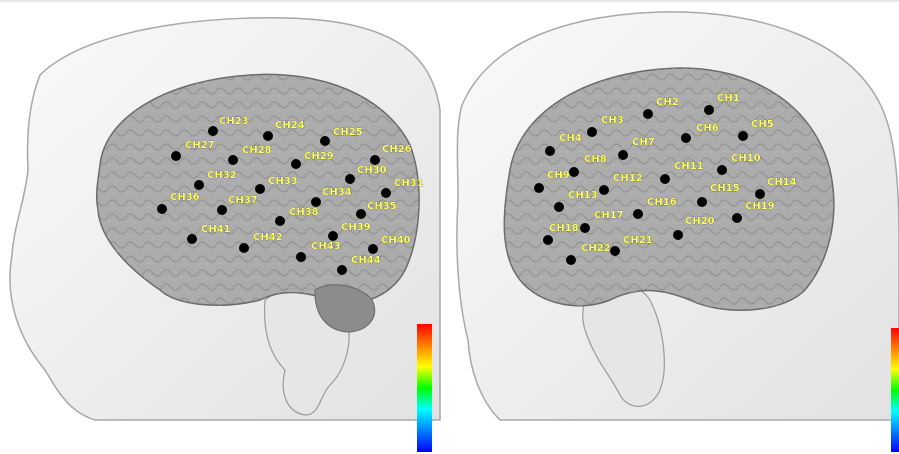 Image resolution: width=899 pixels, height=454 pixels. I want to click on right-colorbar, so click(895, 390).